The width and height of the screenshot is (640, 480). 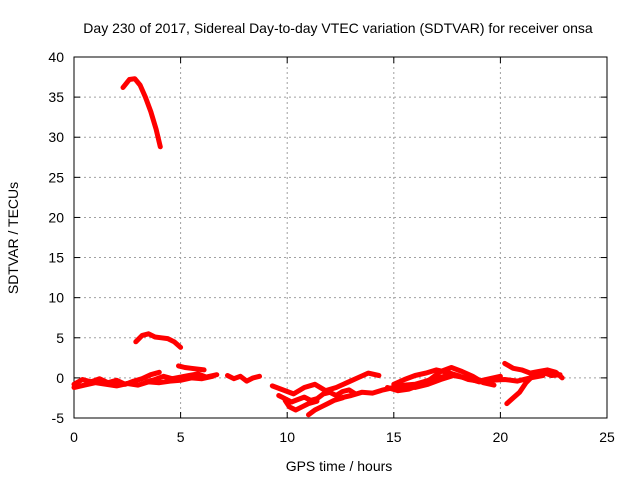 I want to click on y-tick-label: 15, so click(x=56, y=258).